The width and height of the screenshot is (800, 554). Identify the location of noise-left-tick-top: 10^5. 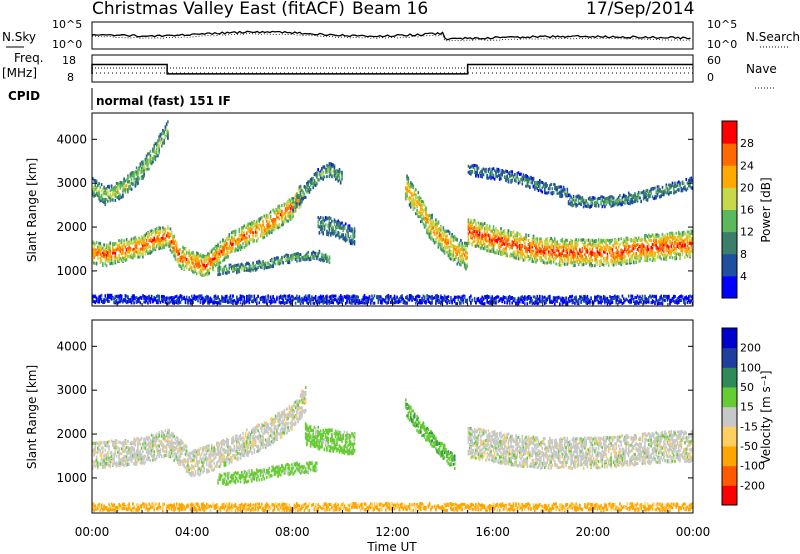
(67, 24).